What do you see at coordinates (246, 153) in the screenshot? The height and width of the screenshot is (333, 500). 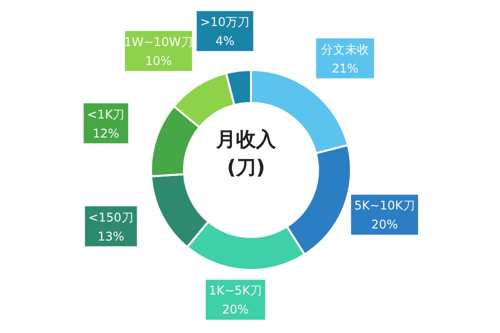 I see `text: 月收入 (刀)` at bounding box center [246, 153].